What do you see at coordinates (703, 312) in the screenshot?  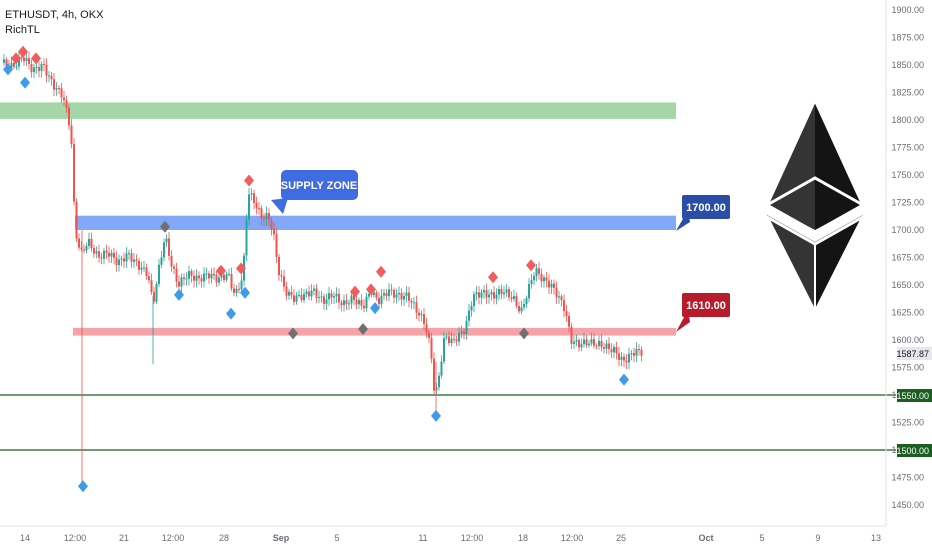 I see `zone-1610-callout: 1610.00` at bounding box center [703, 312].